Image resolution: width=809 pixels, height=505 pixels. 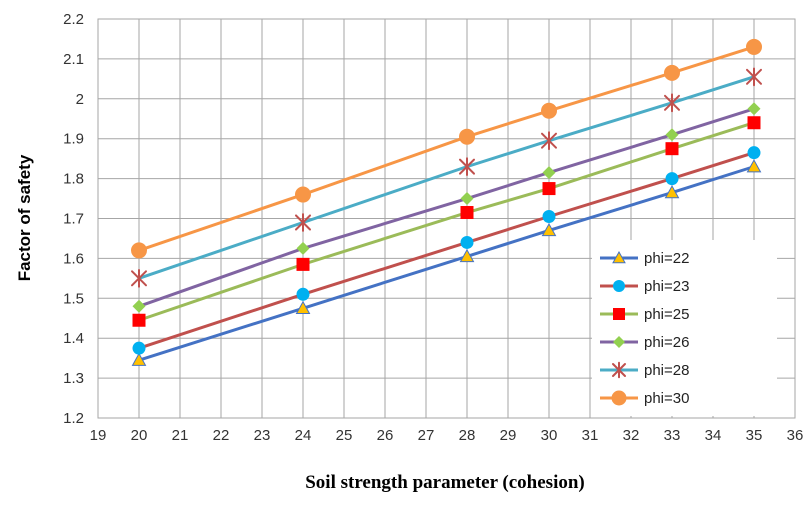 I want to click on x-axis-title: Soil strength parameter (cohesion), so click(x=445, y=482).